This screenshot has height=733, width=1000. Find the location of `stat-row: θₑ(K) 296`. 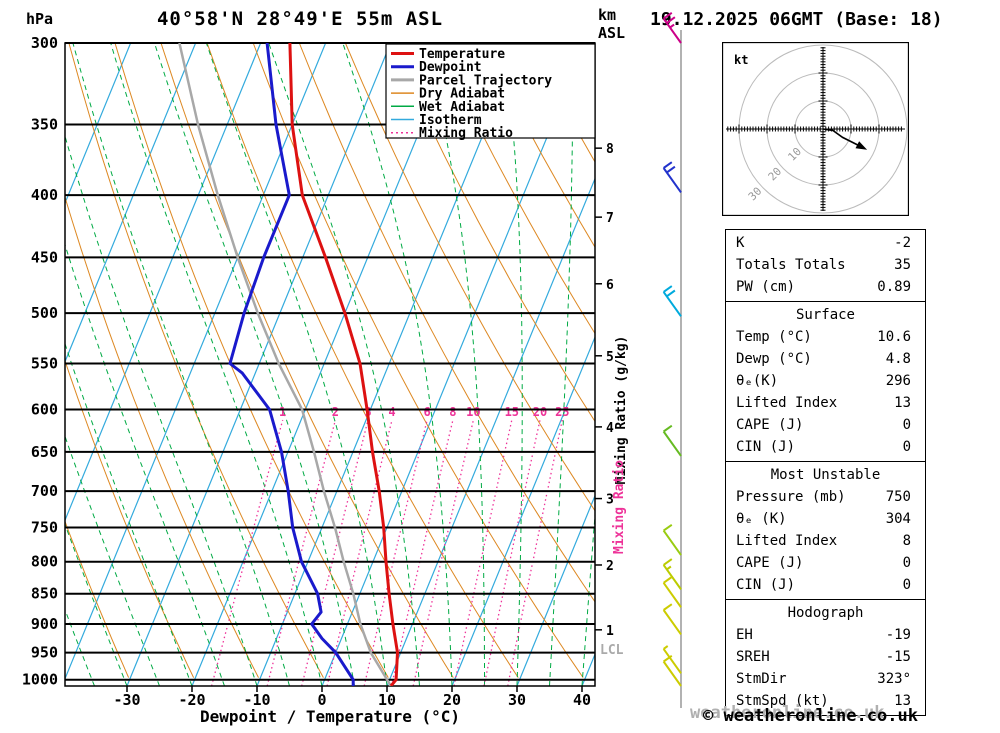

stat-row: θₑ(K) 296 is located at coordinates (825, 381).